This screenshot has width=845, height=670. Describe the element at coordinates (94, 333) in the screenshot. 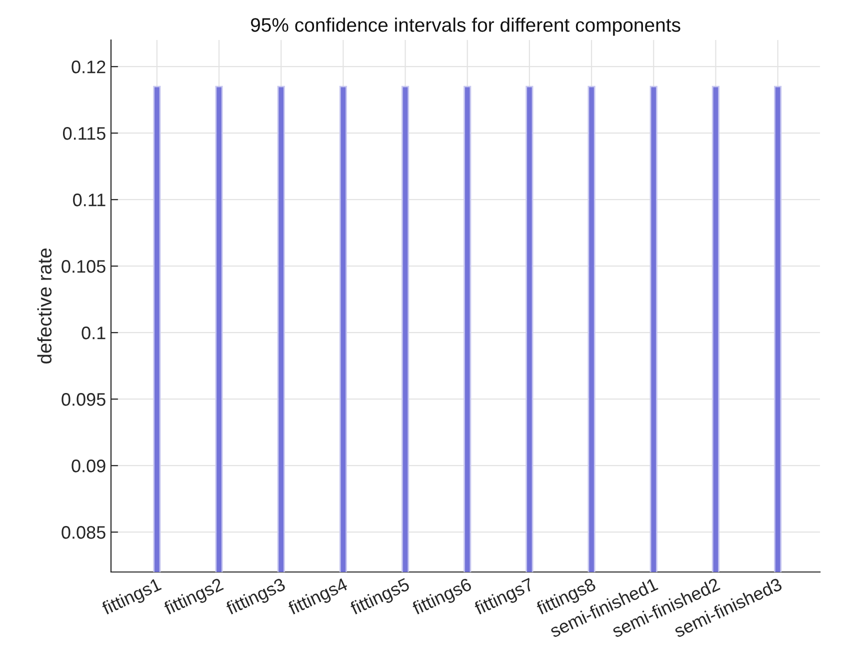

I see `y-tick-label: 0.1` at that location.